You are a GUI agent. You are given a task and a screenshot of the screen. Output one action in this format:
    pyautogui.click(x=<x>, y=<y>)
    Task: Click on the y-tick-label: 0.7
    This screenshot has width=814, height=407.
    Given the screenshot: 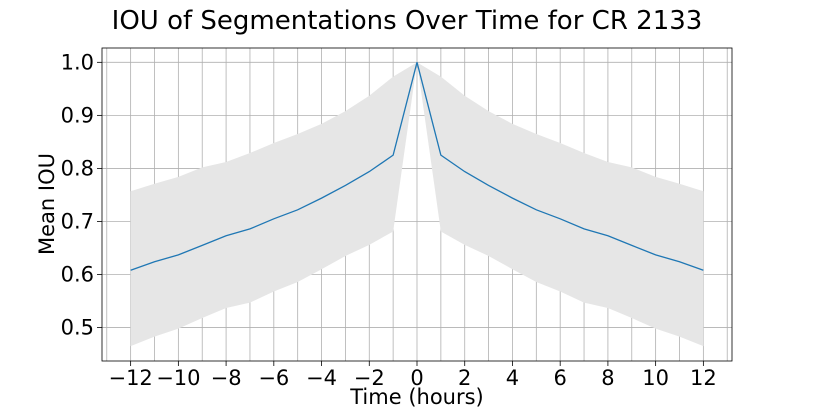 What is the action you would take?
    pyautogui.click(x=77, y=221)
    